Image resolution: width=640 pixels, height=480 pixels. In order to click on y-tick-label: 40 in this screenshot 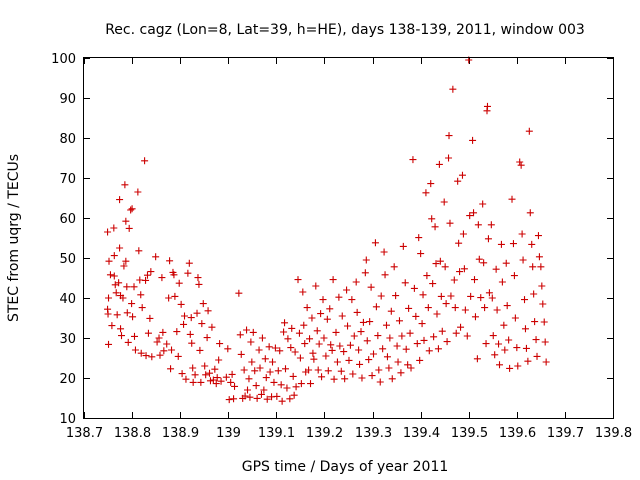, I will do `click(67, 299)`.